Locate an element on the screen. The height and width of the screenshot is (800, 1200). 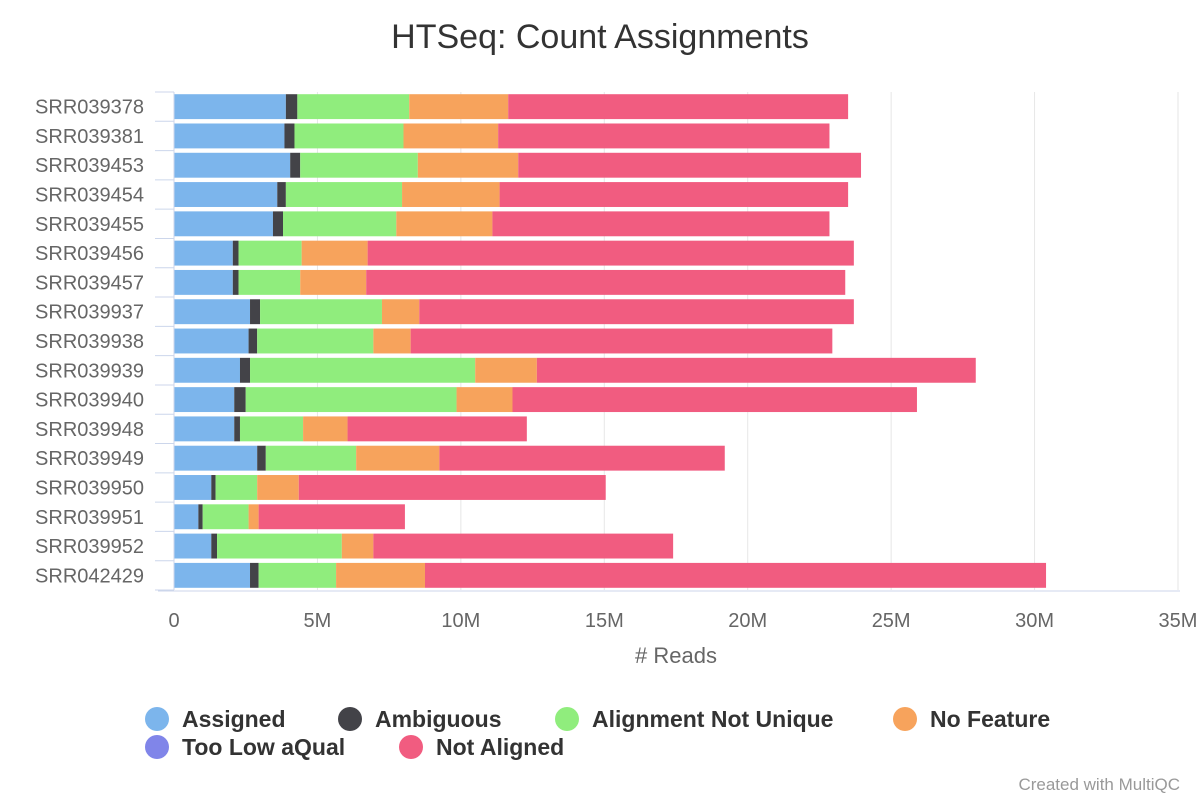
credit-text: Created with MultiQC is located at coordinates (1099, 784).